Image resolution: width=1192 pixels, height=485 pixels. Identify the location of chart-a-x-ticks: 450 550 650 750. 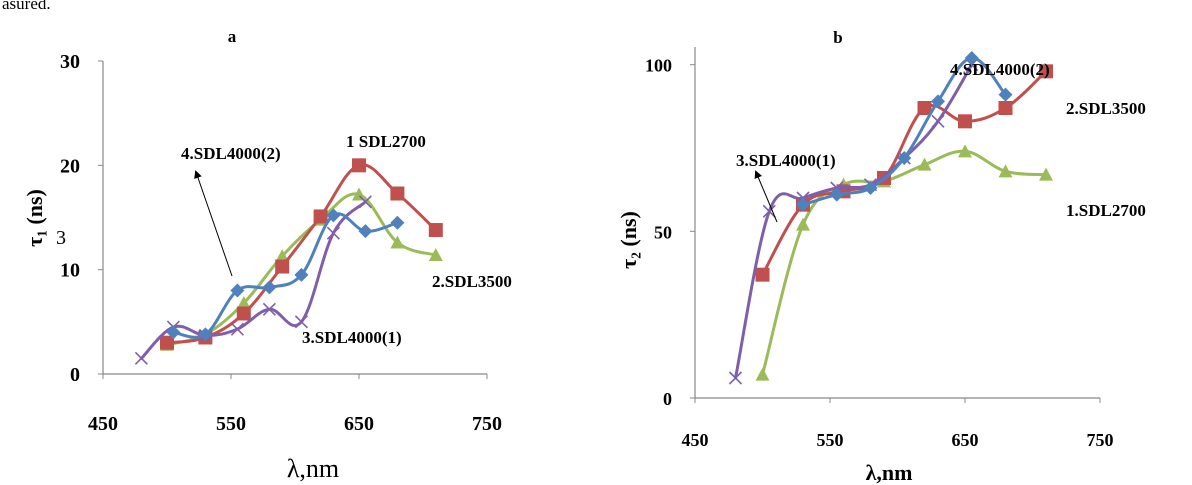
(295, 404).